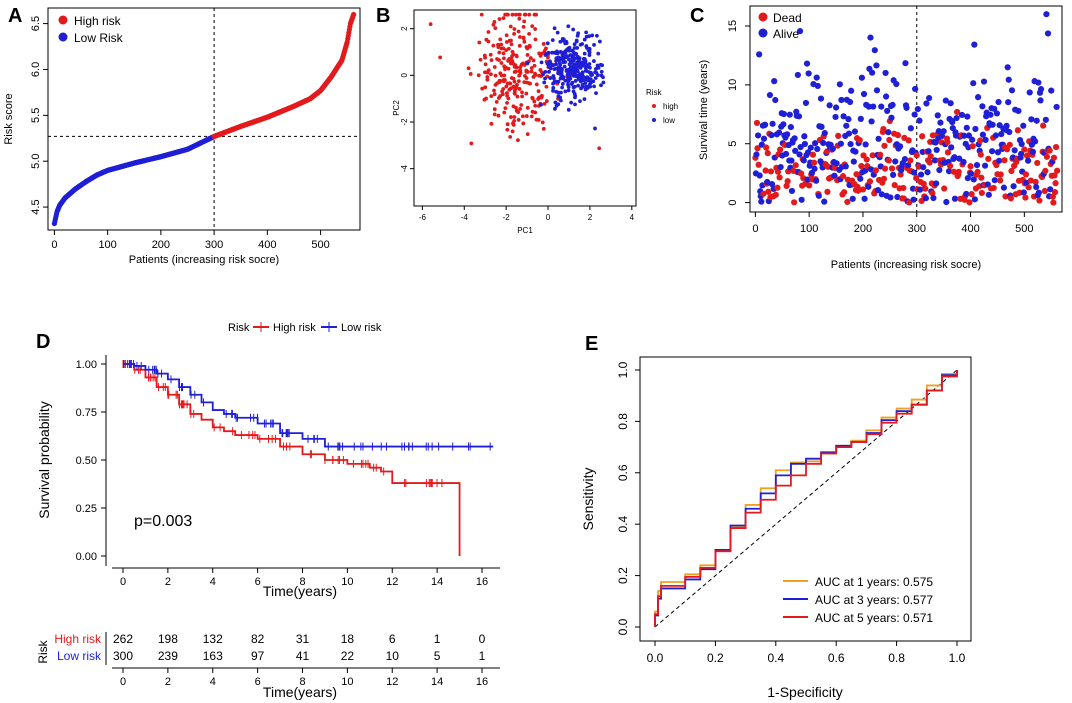 This screenshot has height=703, width=1072. I want to click on panel-e-ytick-label: 0.4, so click(623, 524).